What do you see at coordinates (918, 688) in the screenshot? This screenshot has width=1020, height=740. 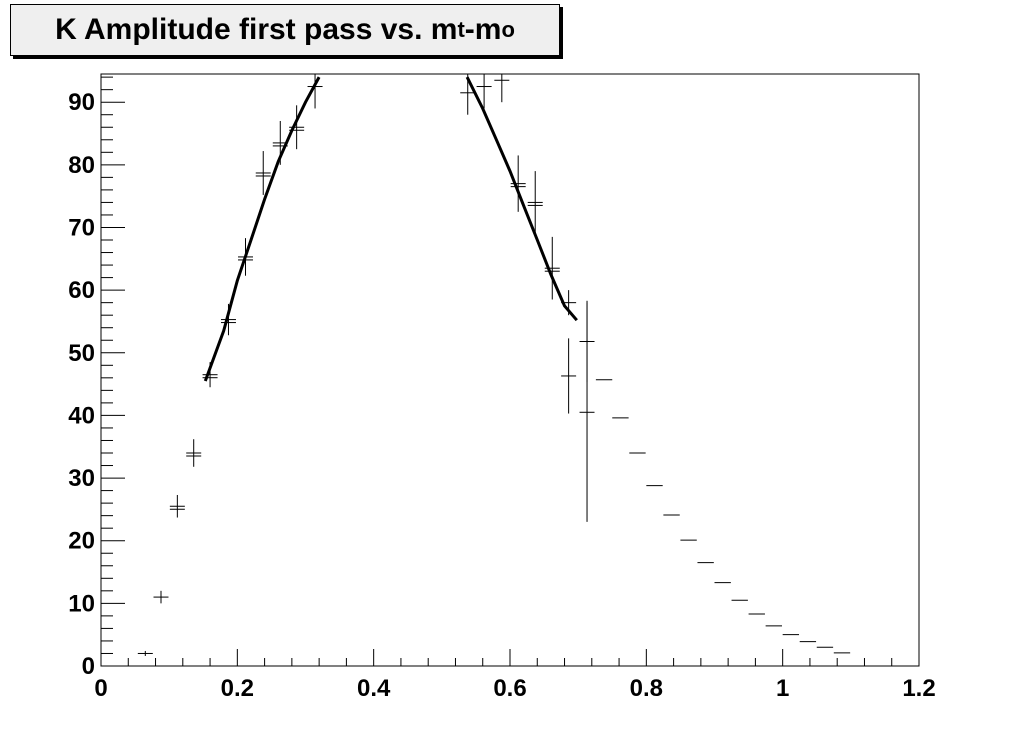 I see `x-tick-label: 1.2` at bounding box center [918, 688].